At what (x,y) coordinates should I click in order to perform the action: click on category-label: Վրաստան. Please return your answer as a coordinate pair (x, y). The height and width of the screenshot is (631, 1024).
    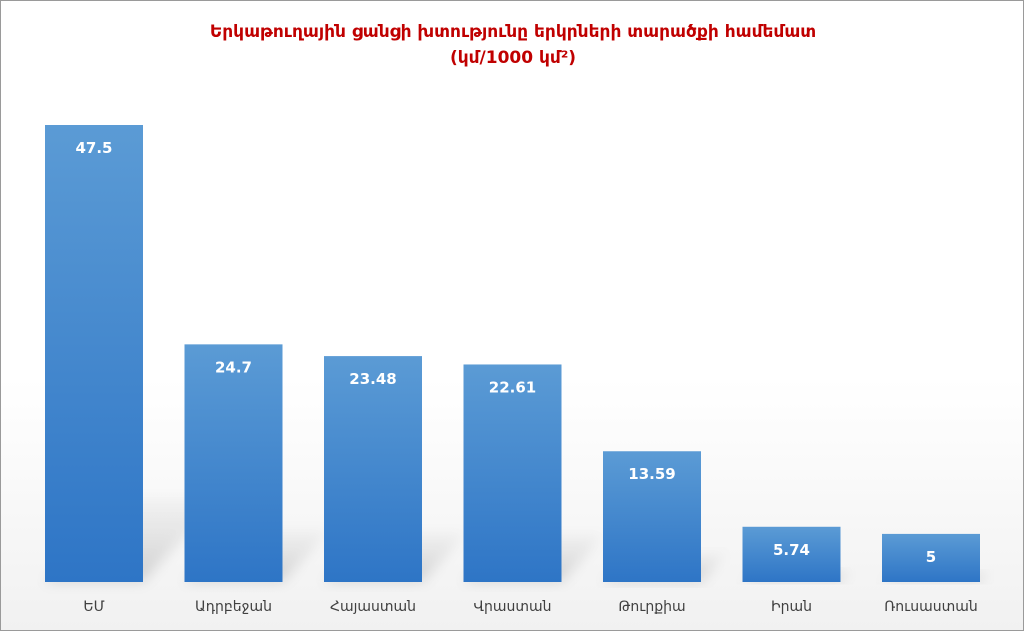
    Looking at the image, I should click on (512, 607).